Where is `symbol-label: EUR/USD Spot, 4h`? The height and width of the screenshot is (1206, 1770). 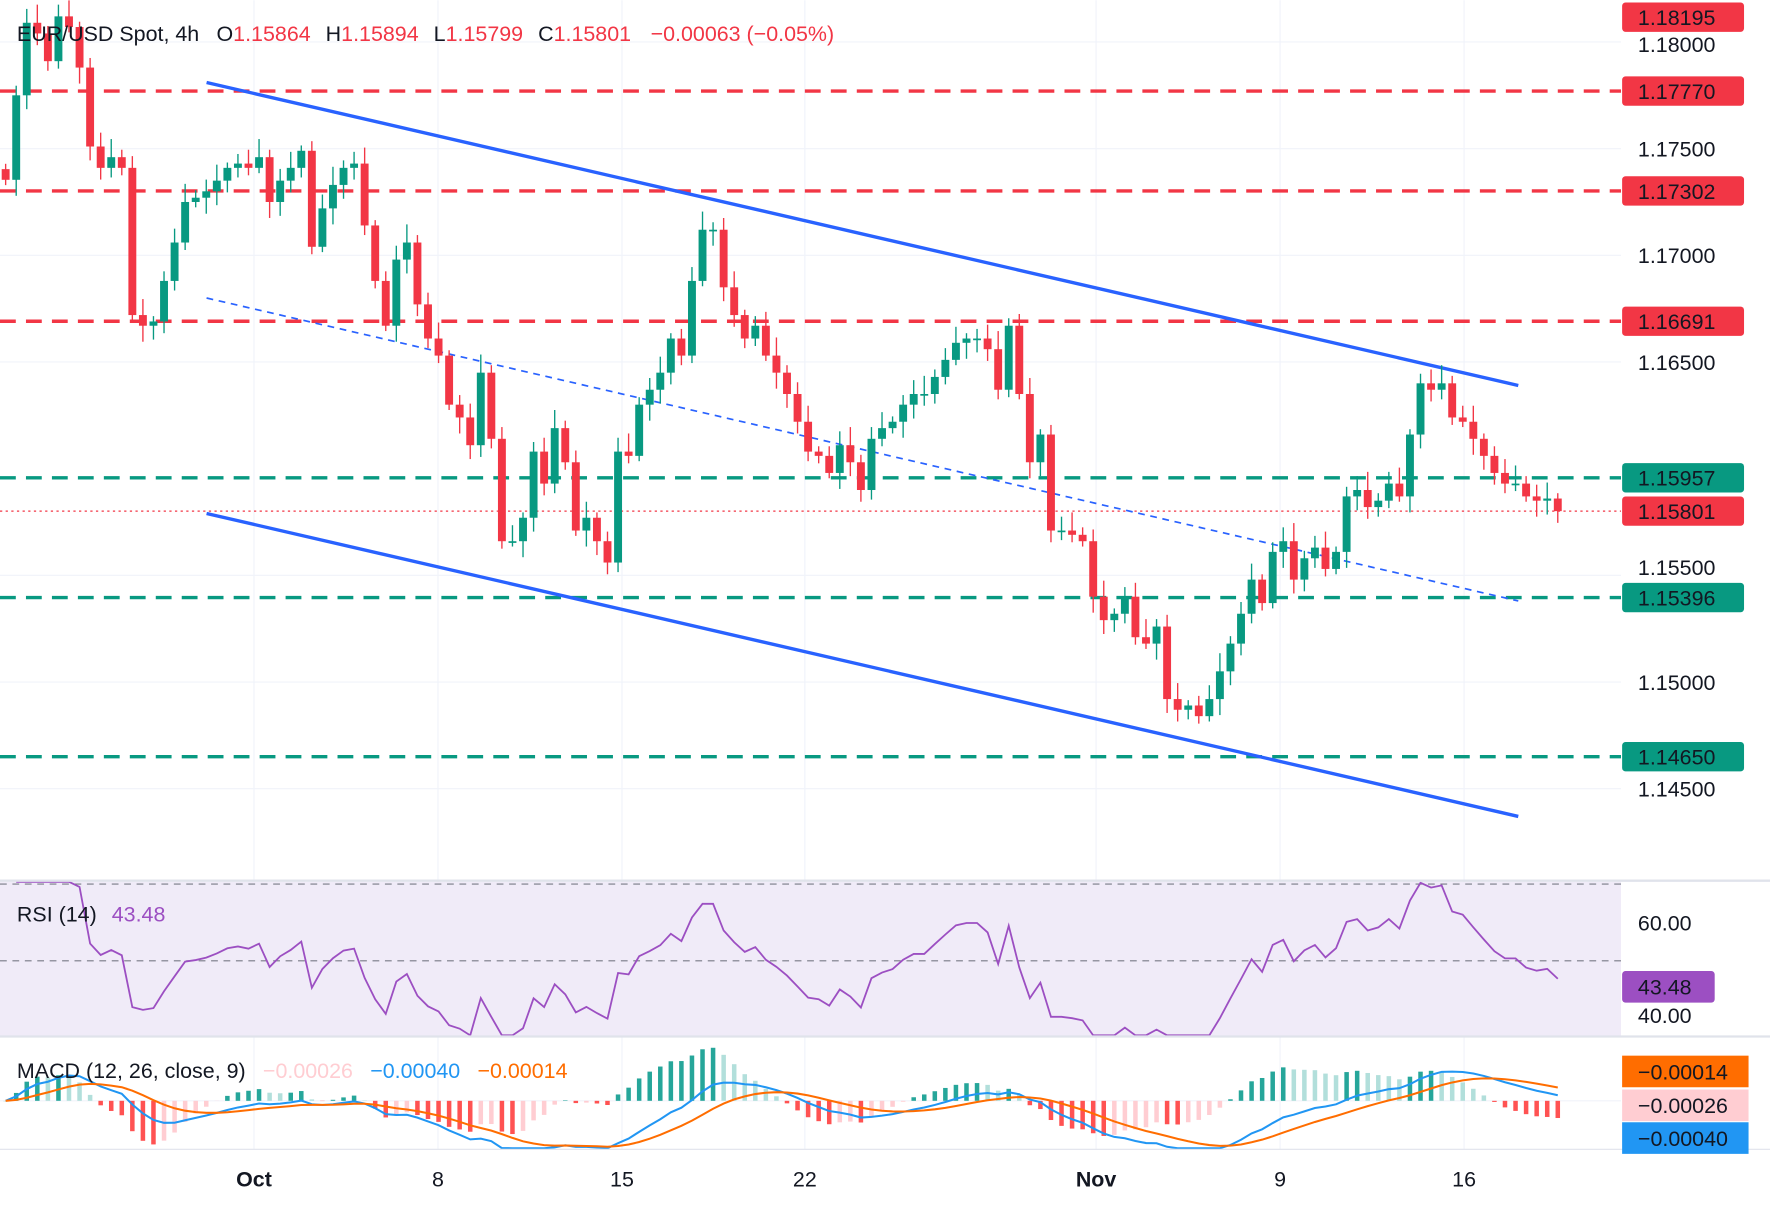 symbol-label: EUR/USD Spot, 4h is located at coordinates (108, 34).